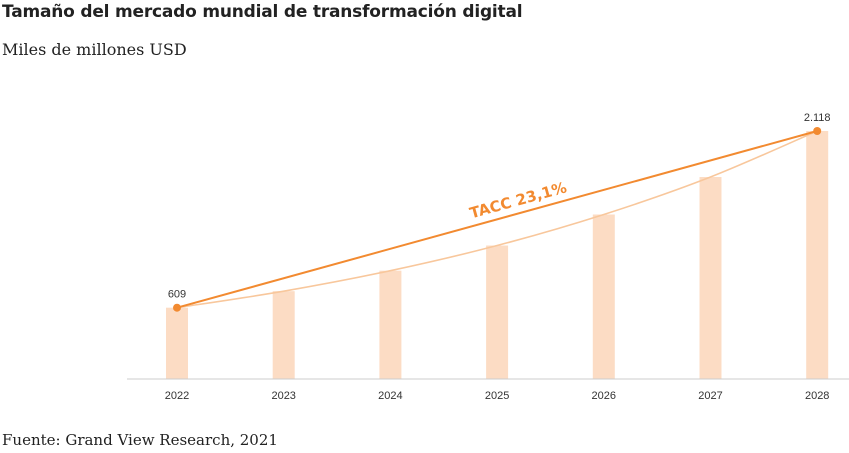  Describe the element at coordinates (817, 255) in the screenshot. I see `bar-2028` at that location.